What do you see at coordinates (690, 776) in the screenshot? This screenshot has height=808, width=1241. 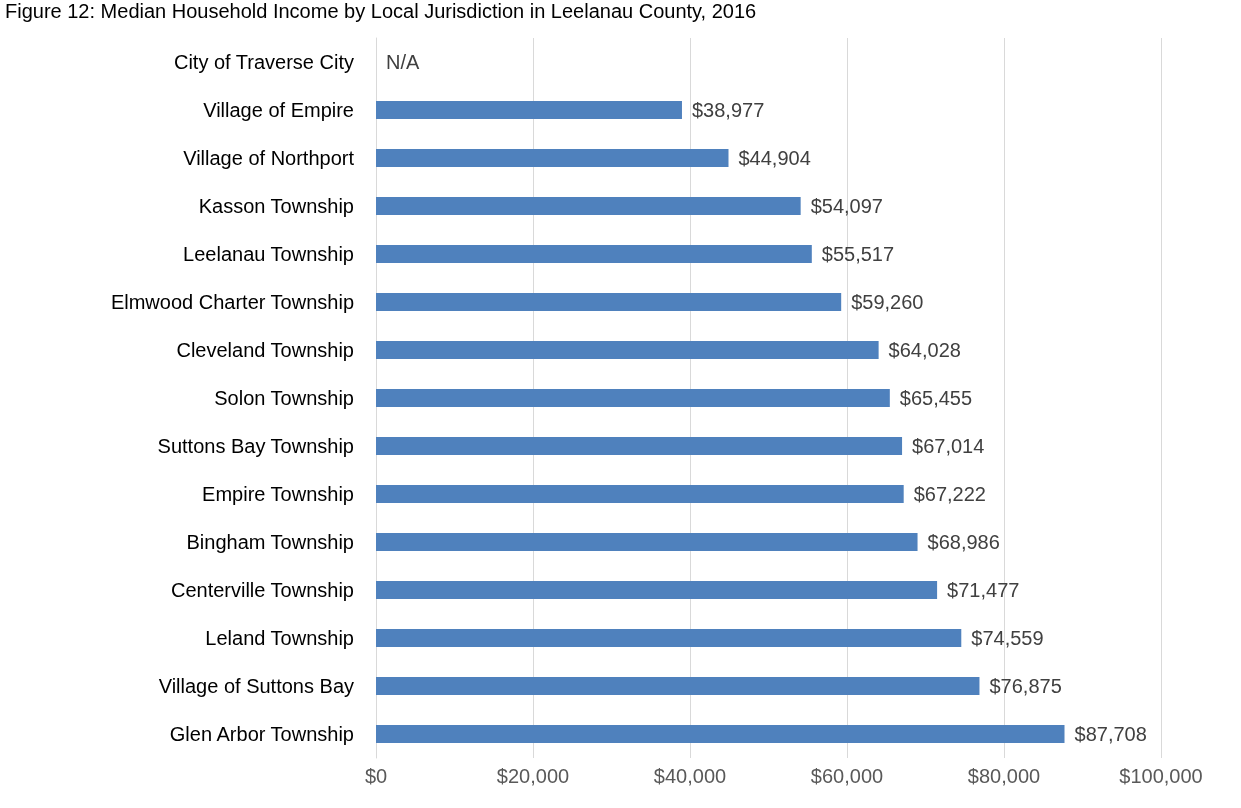 I see `x-tick-label: $40,000` at bounding box center [690, 776].